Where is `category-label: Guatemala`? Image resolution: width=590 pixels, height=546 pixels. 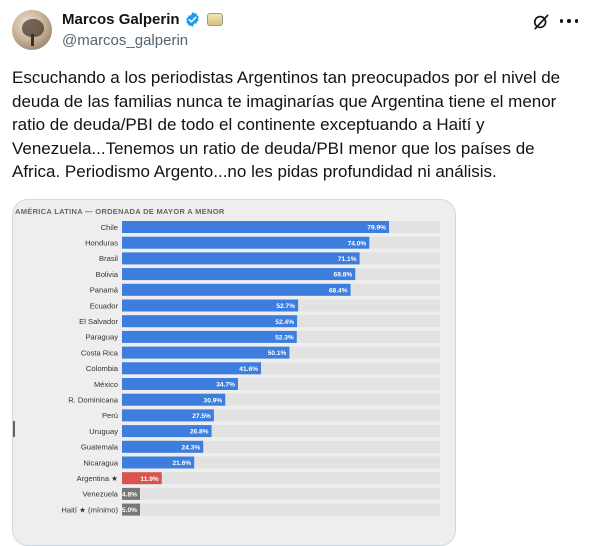 category-label: Guatemala is located at coordinates (100, 447).